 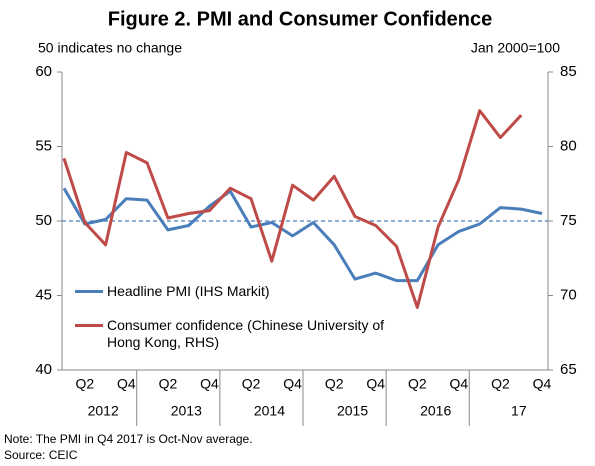 What do you see at coordinates (43, 220) in the screenshot?
I see `y-tick-label: 50` at bounding box center [43, 220].